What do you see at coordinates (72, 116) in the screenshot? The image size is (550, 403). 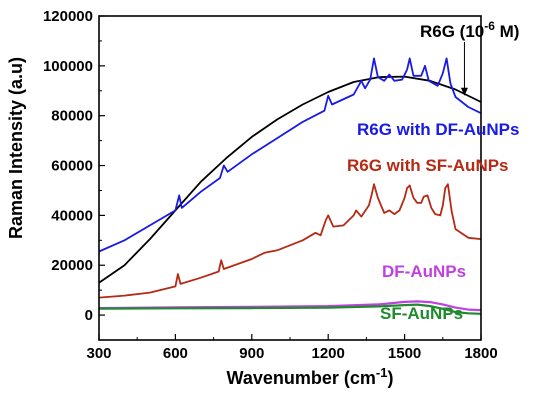 I see `y-tick-label: 80000` at bounding box center [72, 116].